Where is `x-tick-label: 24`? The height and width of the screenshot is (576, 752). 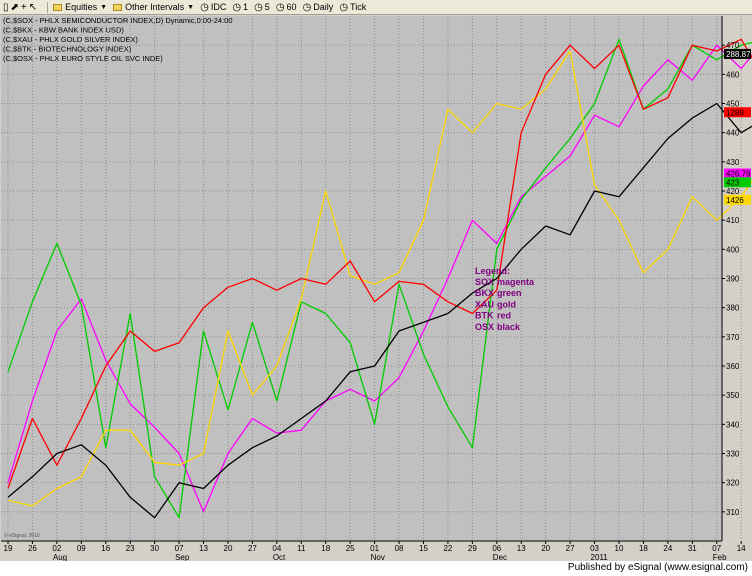 x-tick-label: 24 is located at coordinates (667, 548).